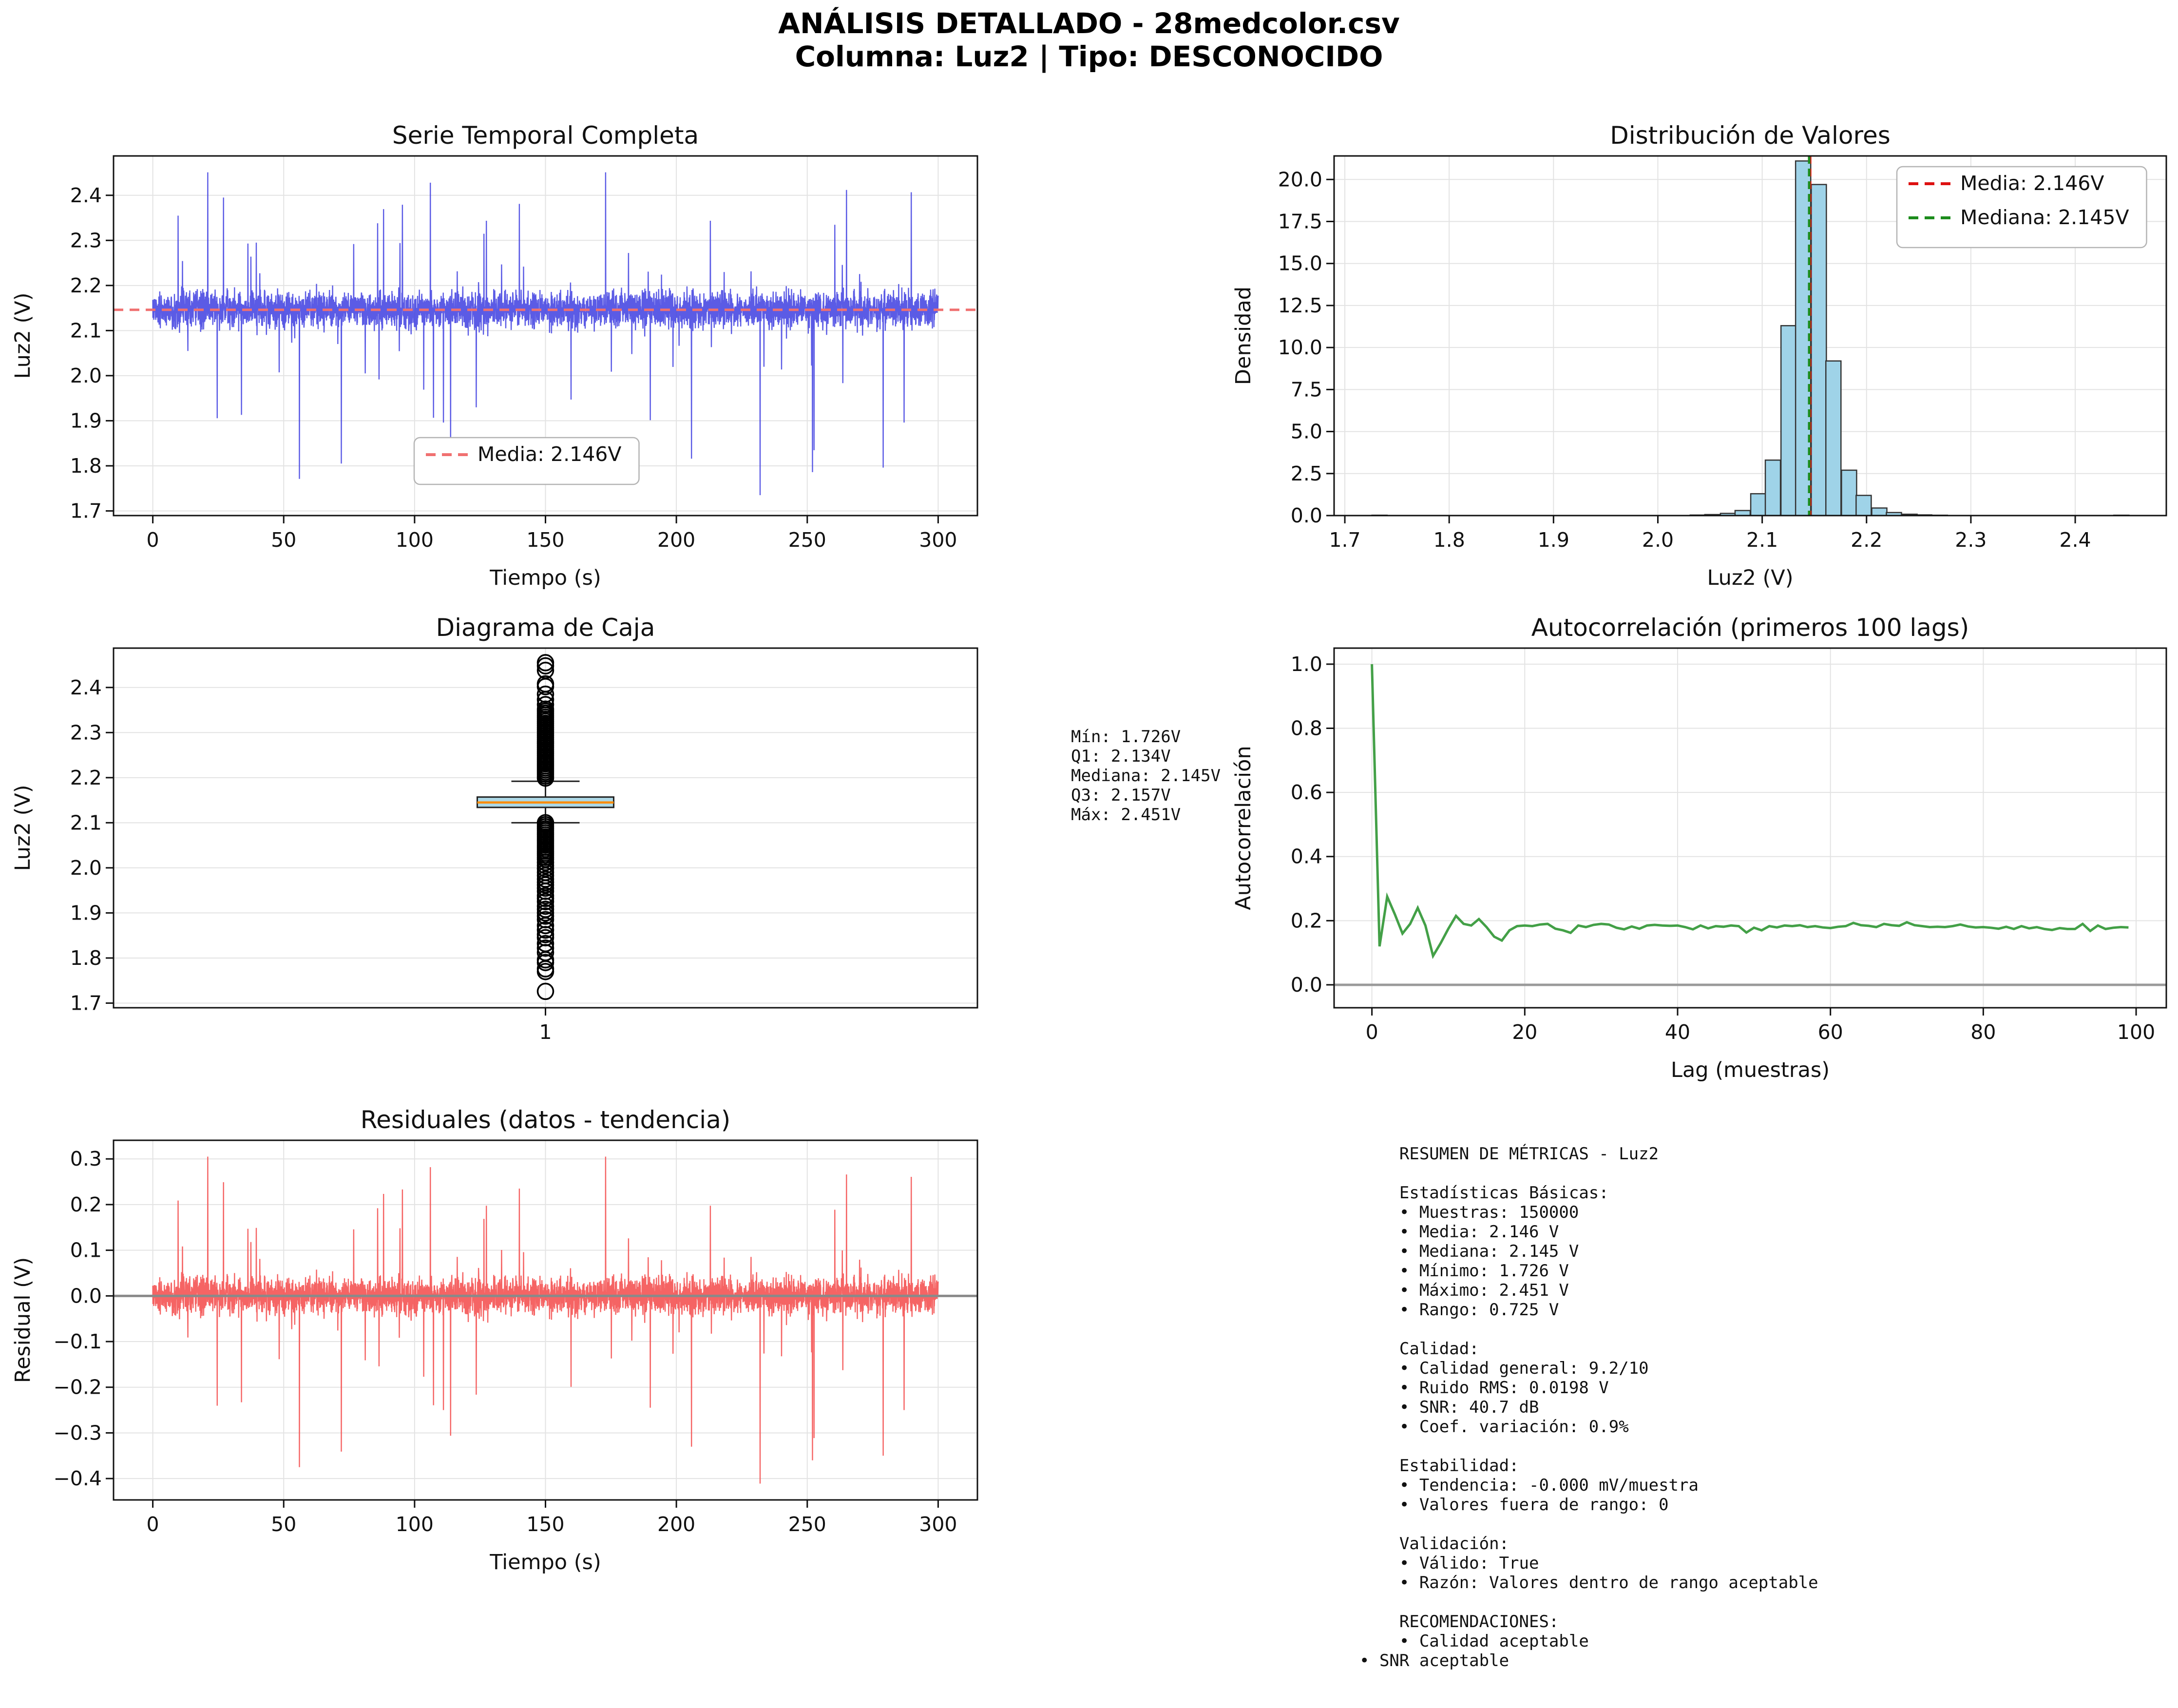 The width and height of the screenshot is (2178, 1708). Describe the element at coordinates (1089, 56) in the screenshot. I see `suptitle-line2: Columna: Luz2 | Tipo: DESCONOCIDO` at that location.